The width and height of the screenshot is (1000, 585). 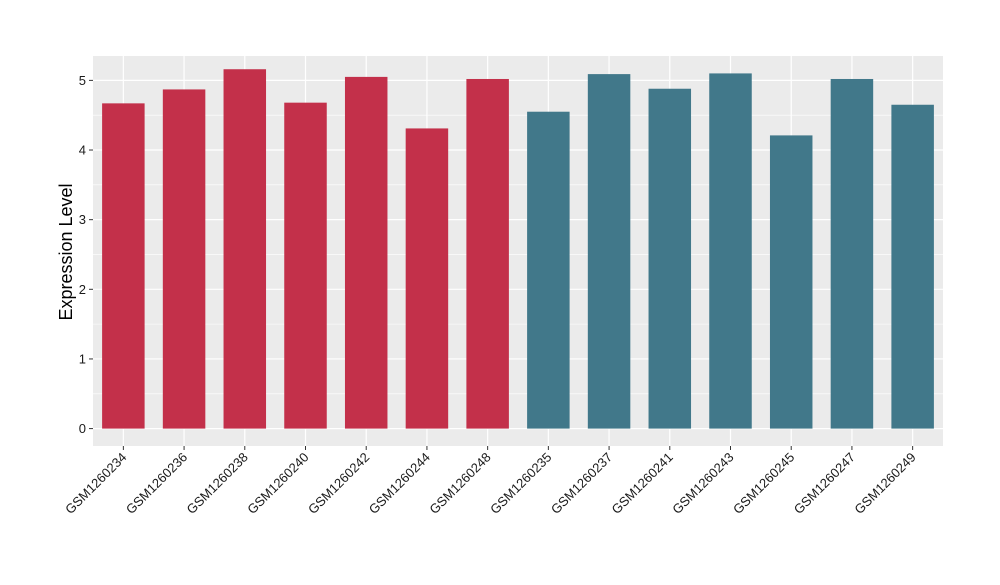 What do you see at coordinates (399, 483) in the screenshot?
I see `x-tick-label: GSM1260244` at bounding box center [399, 483].